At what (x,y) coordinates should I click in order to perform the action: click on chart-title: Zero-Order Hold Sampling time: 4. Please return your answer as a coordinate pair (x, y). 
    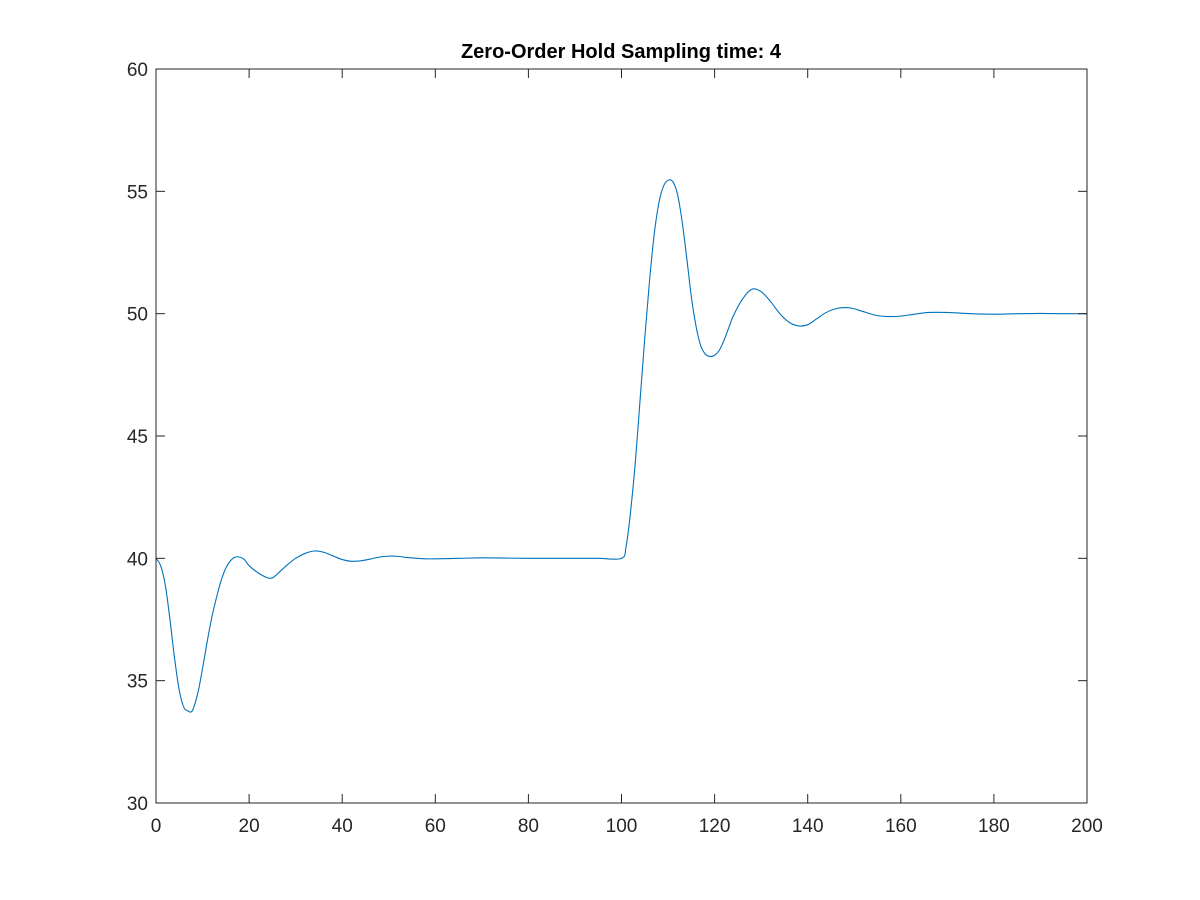
    Looking at the image, I should click on (621, 52).